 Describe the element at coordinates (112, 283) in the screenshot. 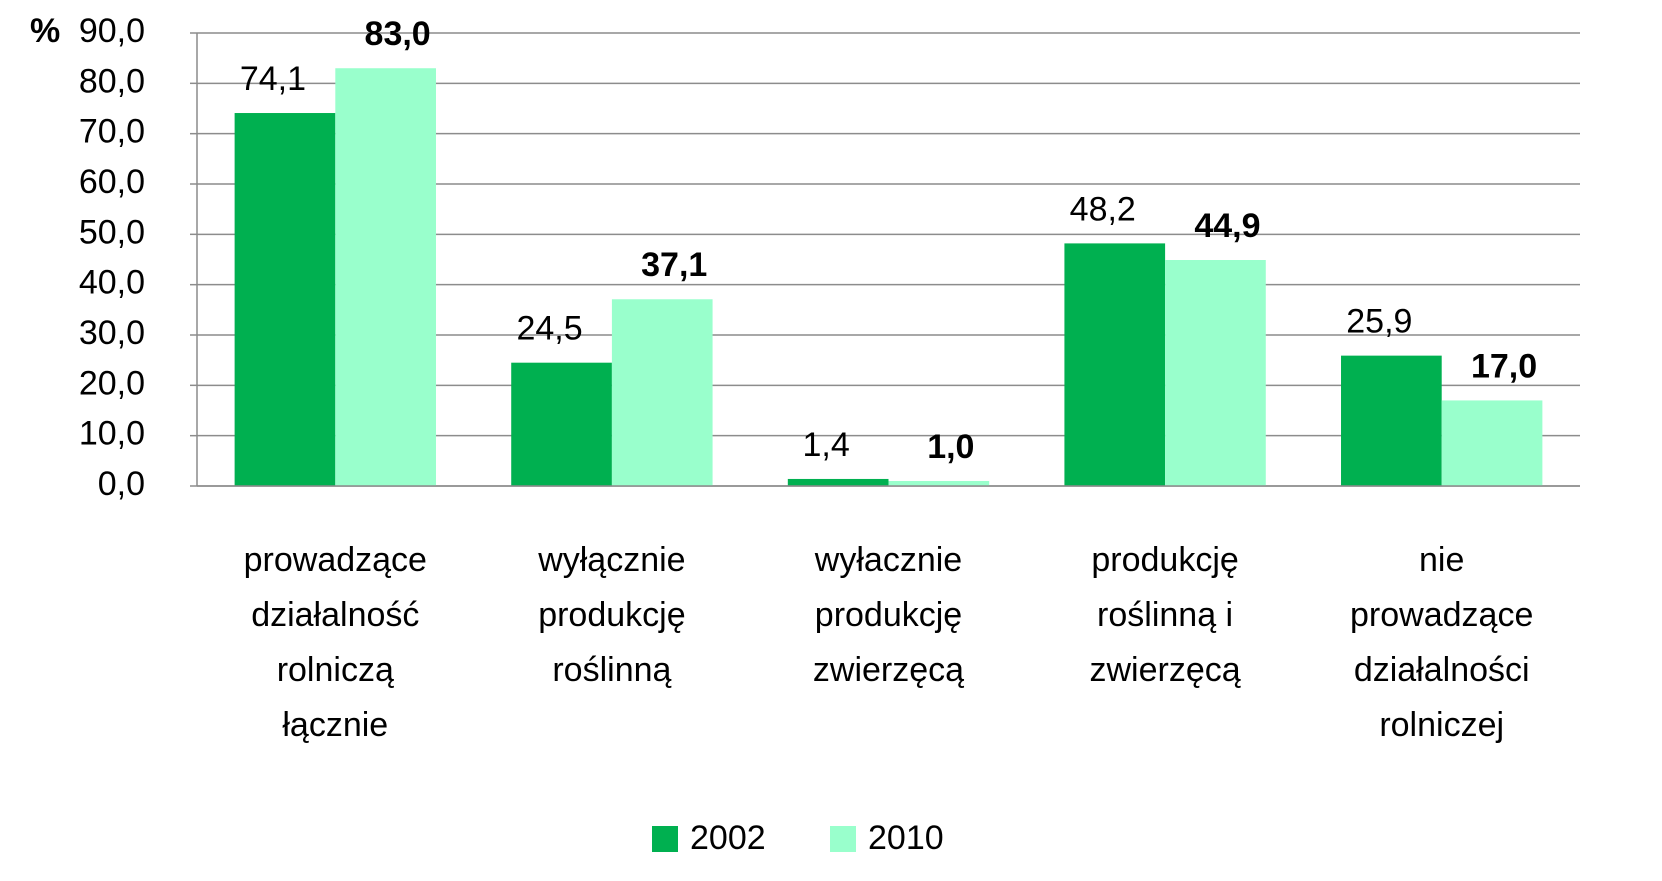

I see `y-tick-label: 40,0` at that location.